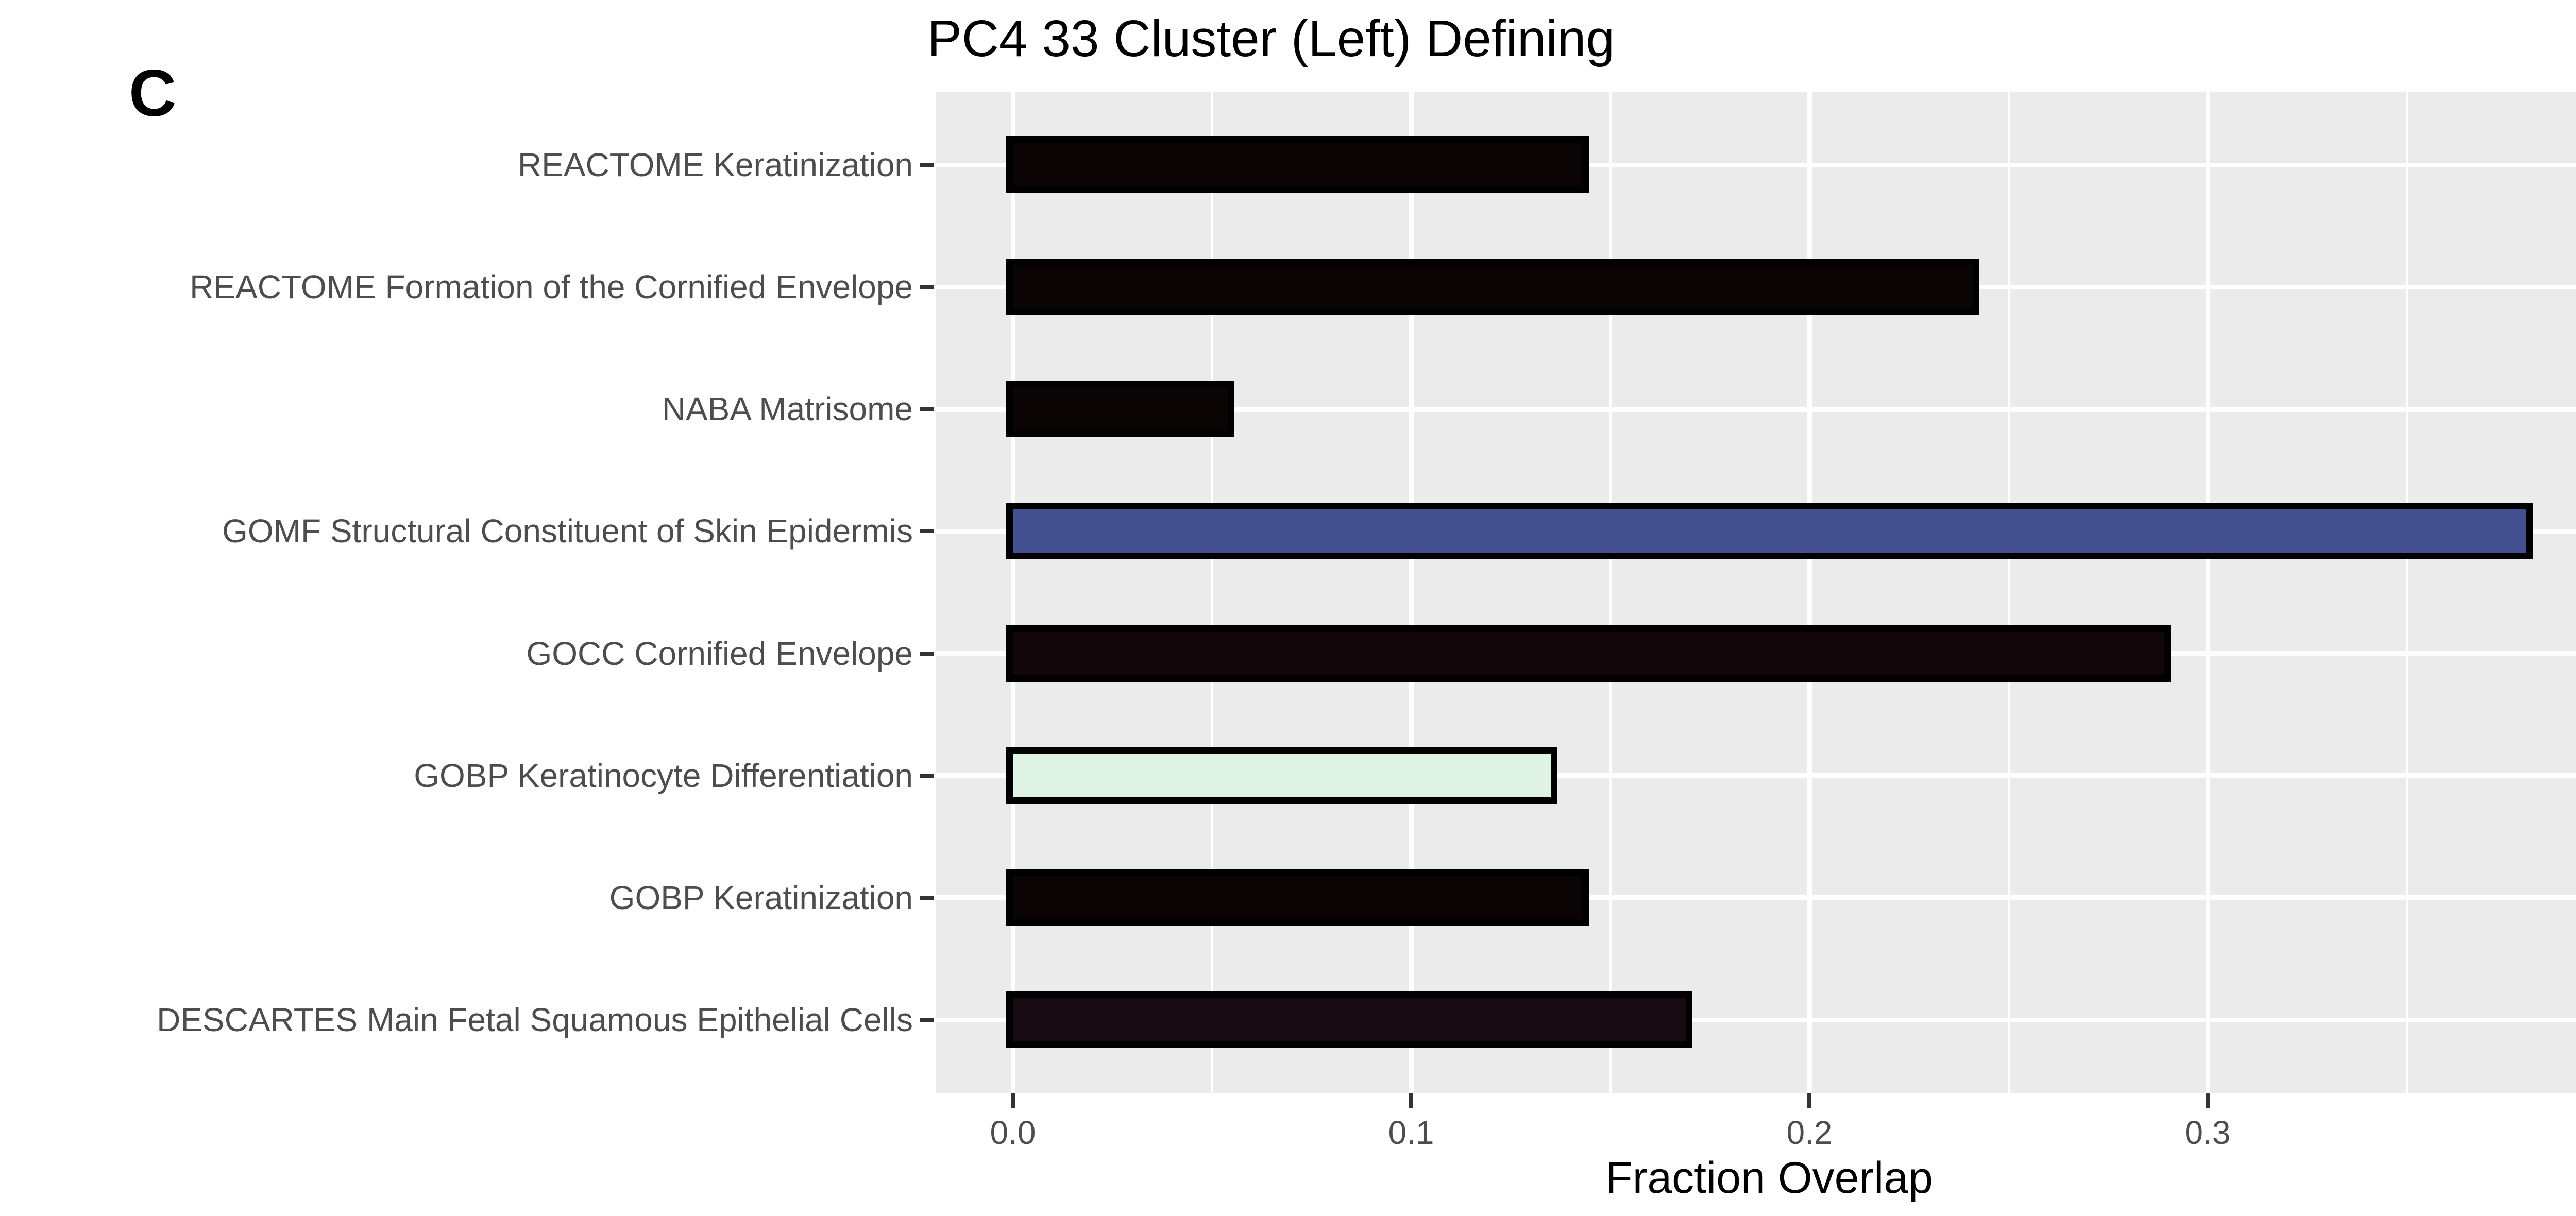  What do you see at coordinates (663, 775) in the screenshot?
I see `y-axis-label: GOBP Keratinocyte Differentiation` at bounding box center [663, 775].